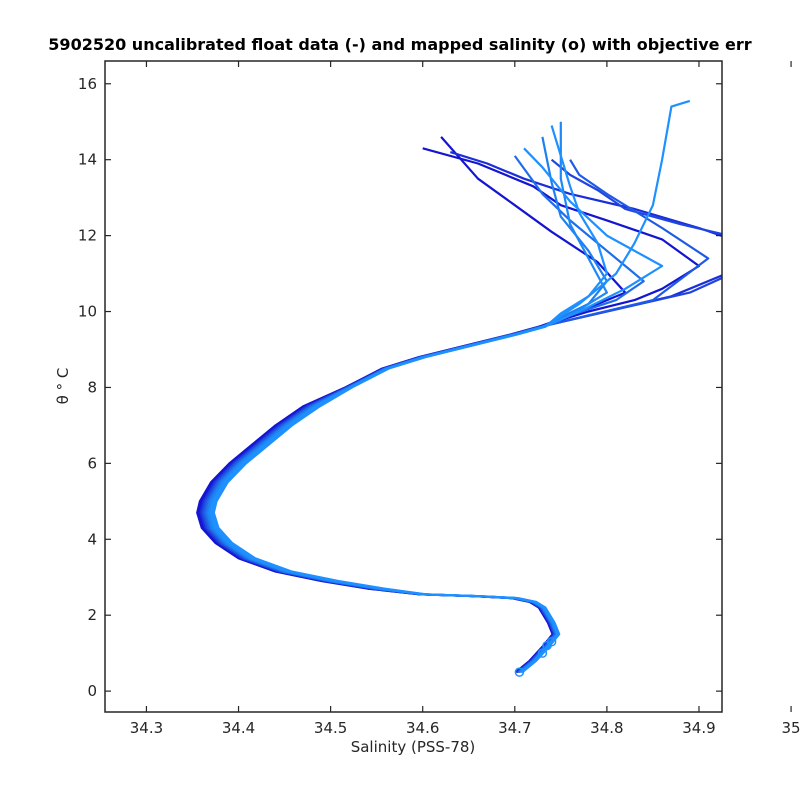  I want to click on x-tick-label: 34.3, so click(146, 728).